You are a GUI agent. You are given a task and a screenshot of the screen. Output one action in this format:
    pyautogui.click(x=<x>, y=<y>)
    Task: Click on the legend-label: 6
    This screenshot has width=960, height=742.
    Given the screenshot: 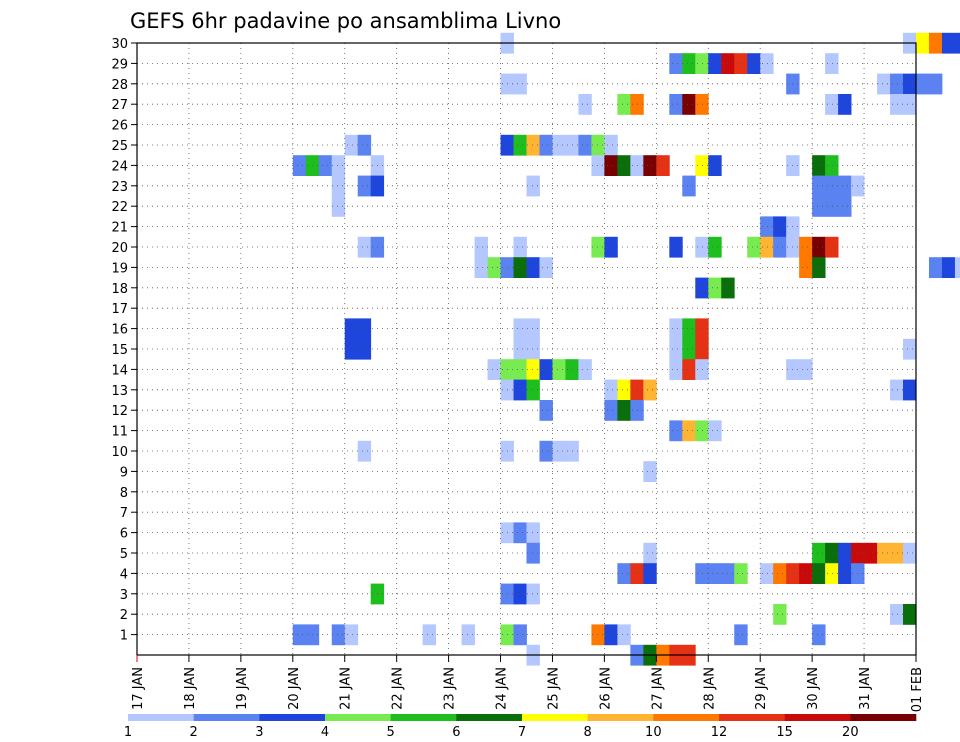 What is the action you would take?
    pyautogui.click(x=456, y=732)
    